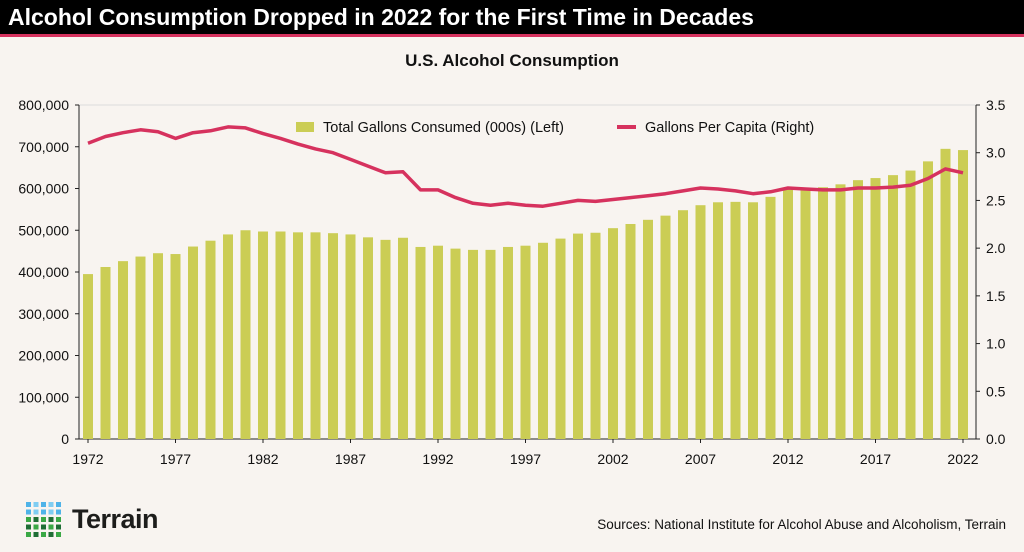  I want to click on y-left-tick-label: 200,000, so click(43, 356).